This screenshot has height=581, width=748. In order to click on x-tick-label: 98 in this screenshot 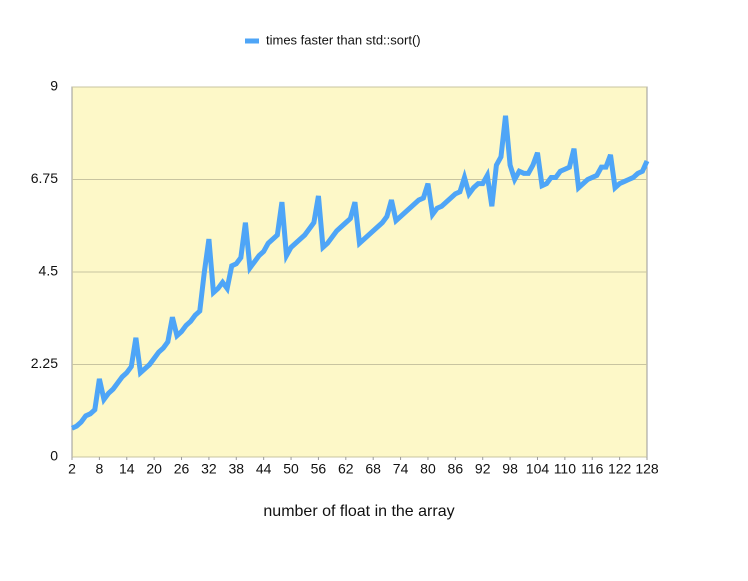, I will do `click(510, 469)`.